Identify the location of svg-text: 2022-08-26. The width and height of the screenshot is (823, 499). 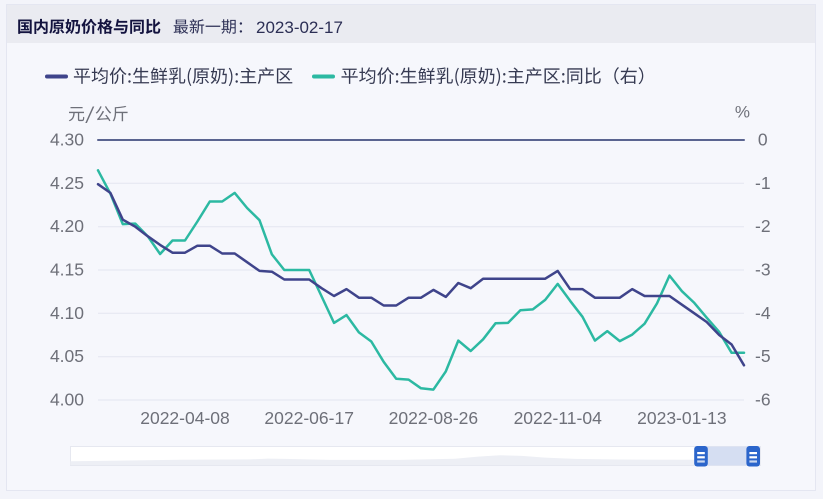
(434, 418).